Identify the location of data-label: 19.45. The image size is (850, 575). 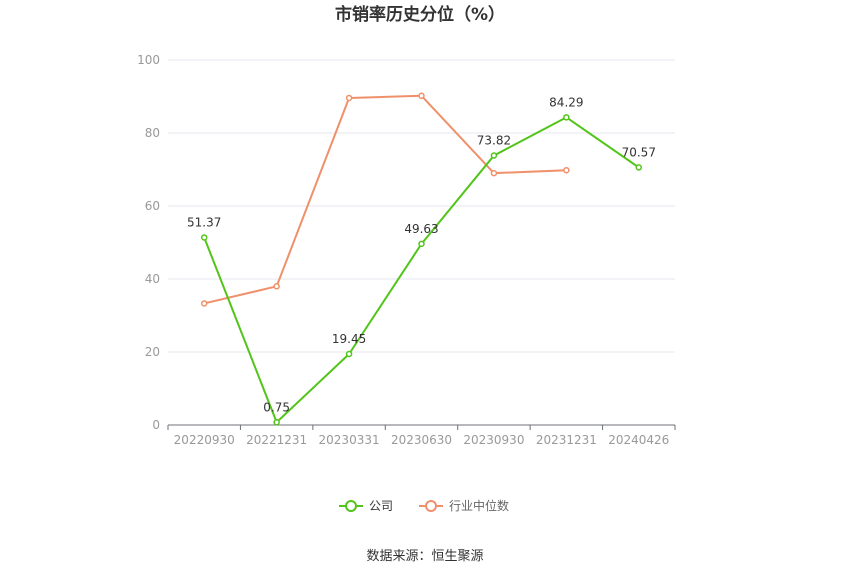
(349, 339).